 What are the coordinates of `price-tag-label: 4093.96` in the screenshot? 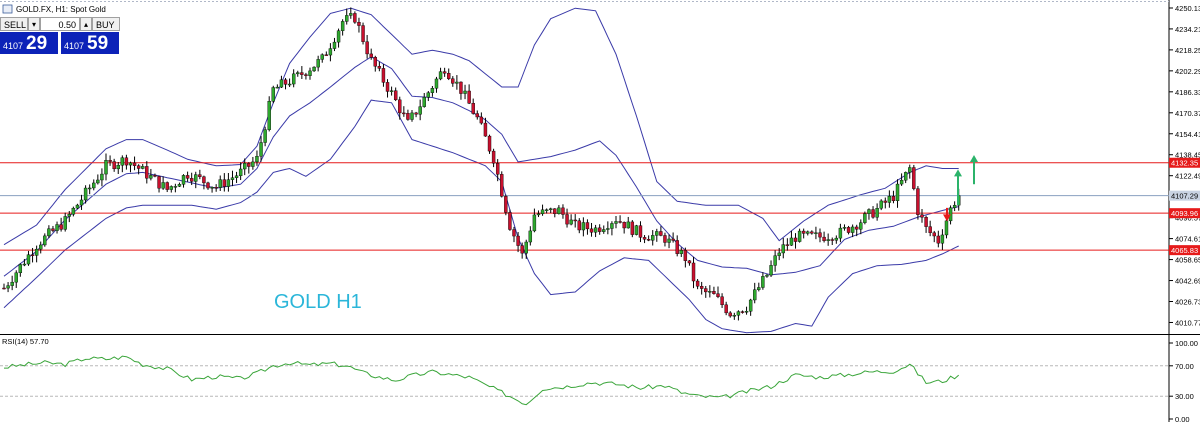 It's located at (1184, 213).